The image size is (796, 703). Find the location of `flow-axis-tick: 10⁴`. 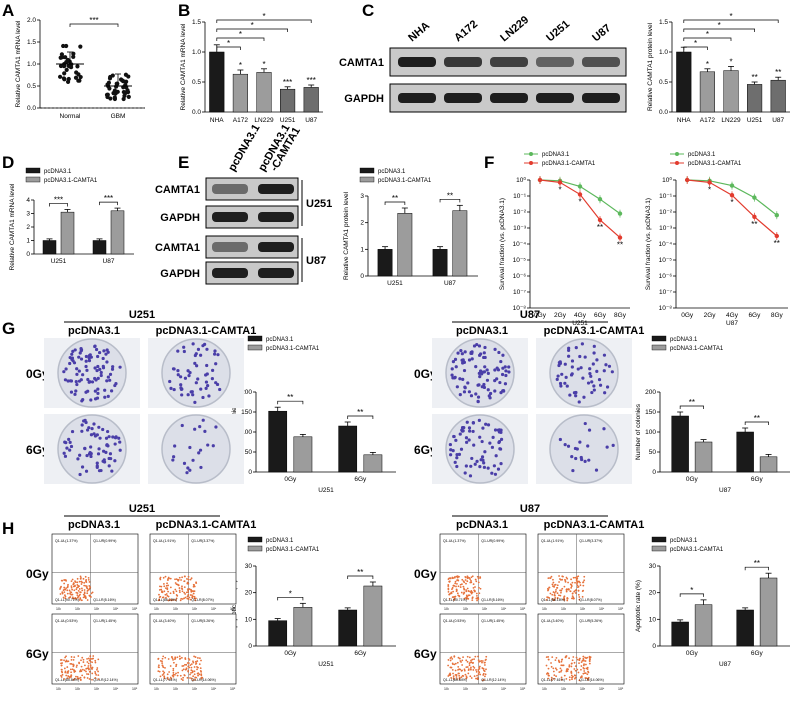

flow-axis-tick: 10⁴ is located at coordinates (116, 609).